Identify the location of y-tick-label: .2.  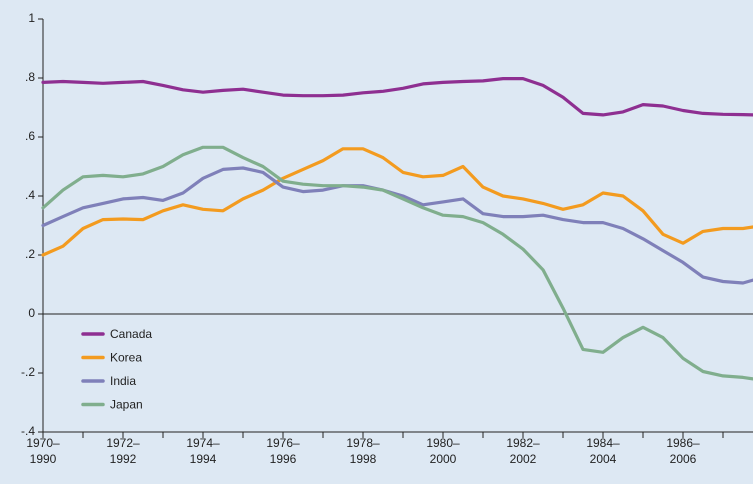
(30, 254).